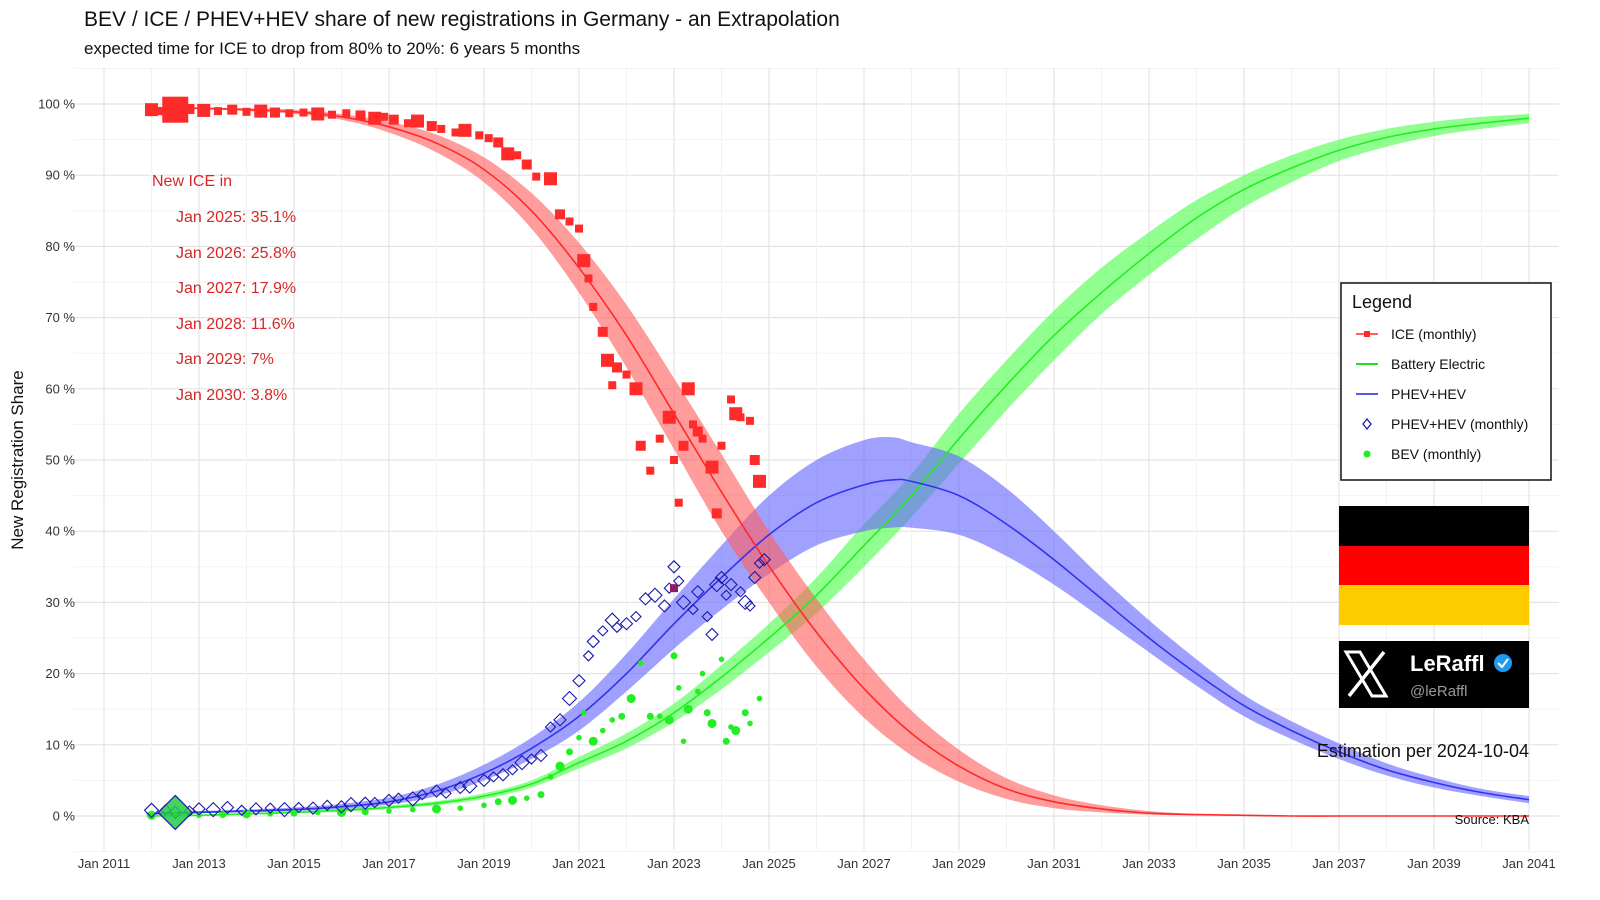 This screenshot has height=900, width=1600. I want to click on y-tick-label: 50 %, so click(60, 460).